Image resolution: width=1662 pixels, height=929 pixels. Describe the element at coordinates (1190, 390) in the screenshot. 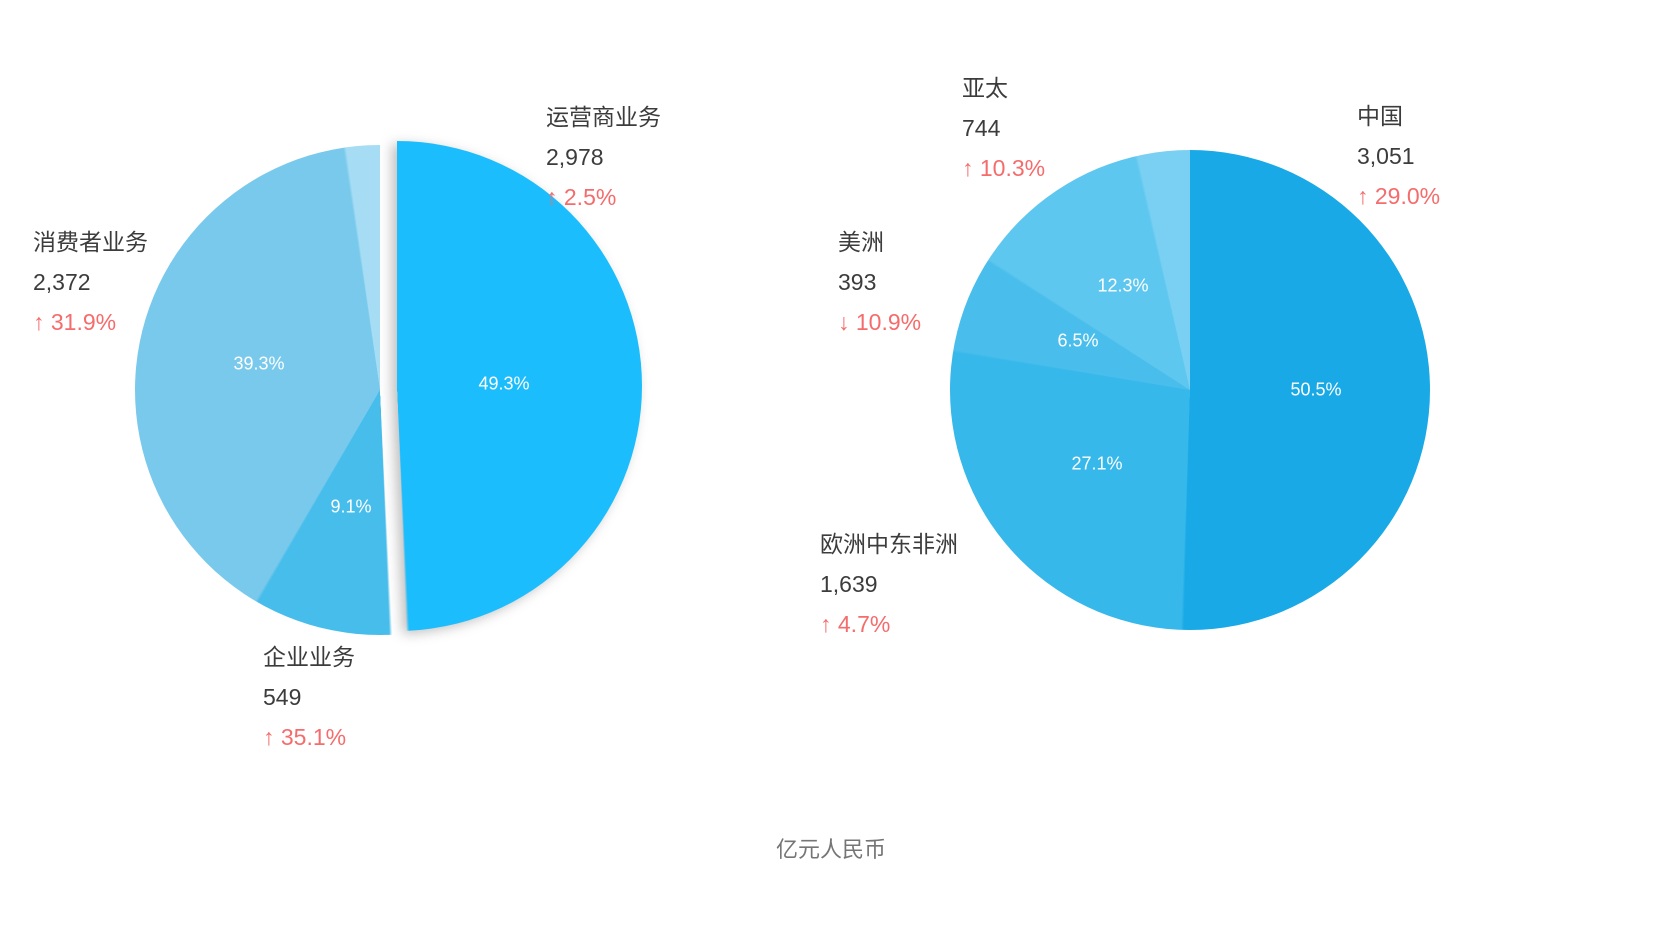

I see `pie-regions` at that location.